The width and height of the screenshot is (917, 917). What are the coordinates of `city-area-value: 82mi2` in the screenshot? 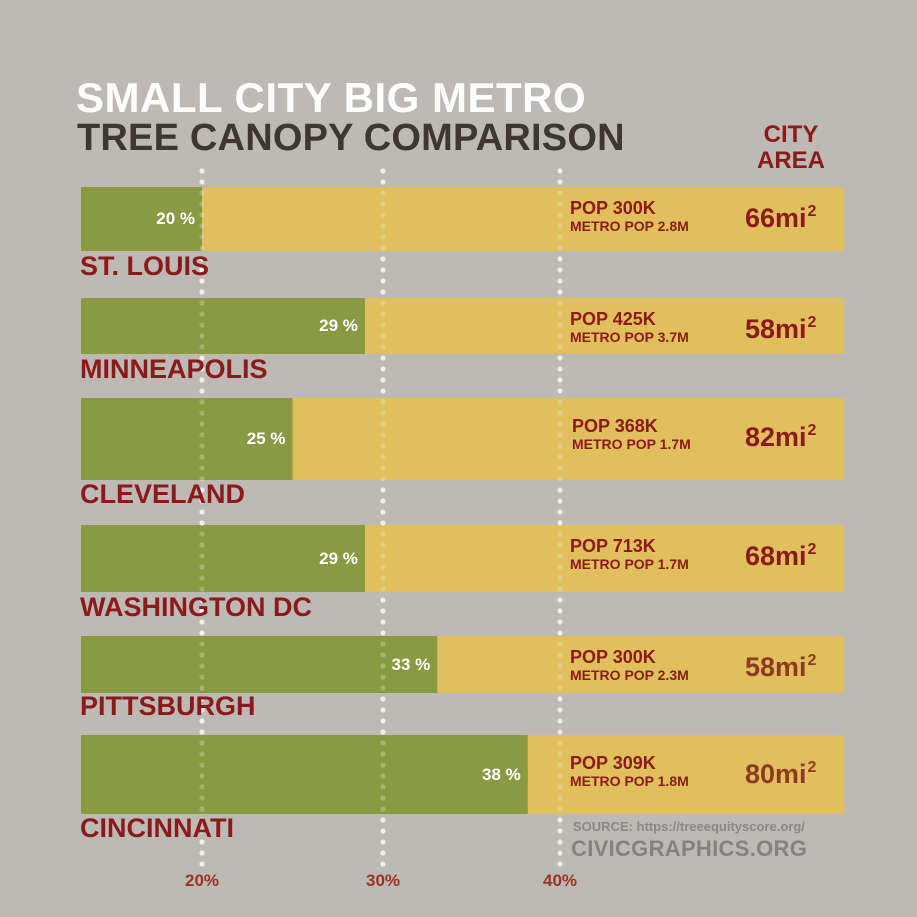 It's located at (780, 437).